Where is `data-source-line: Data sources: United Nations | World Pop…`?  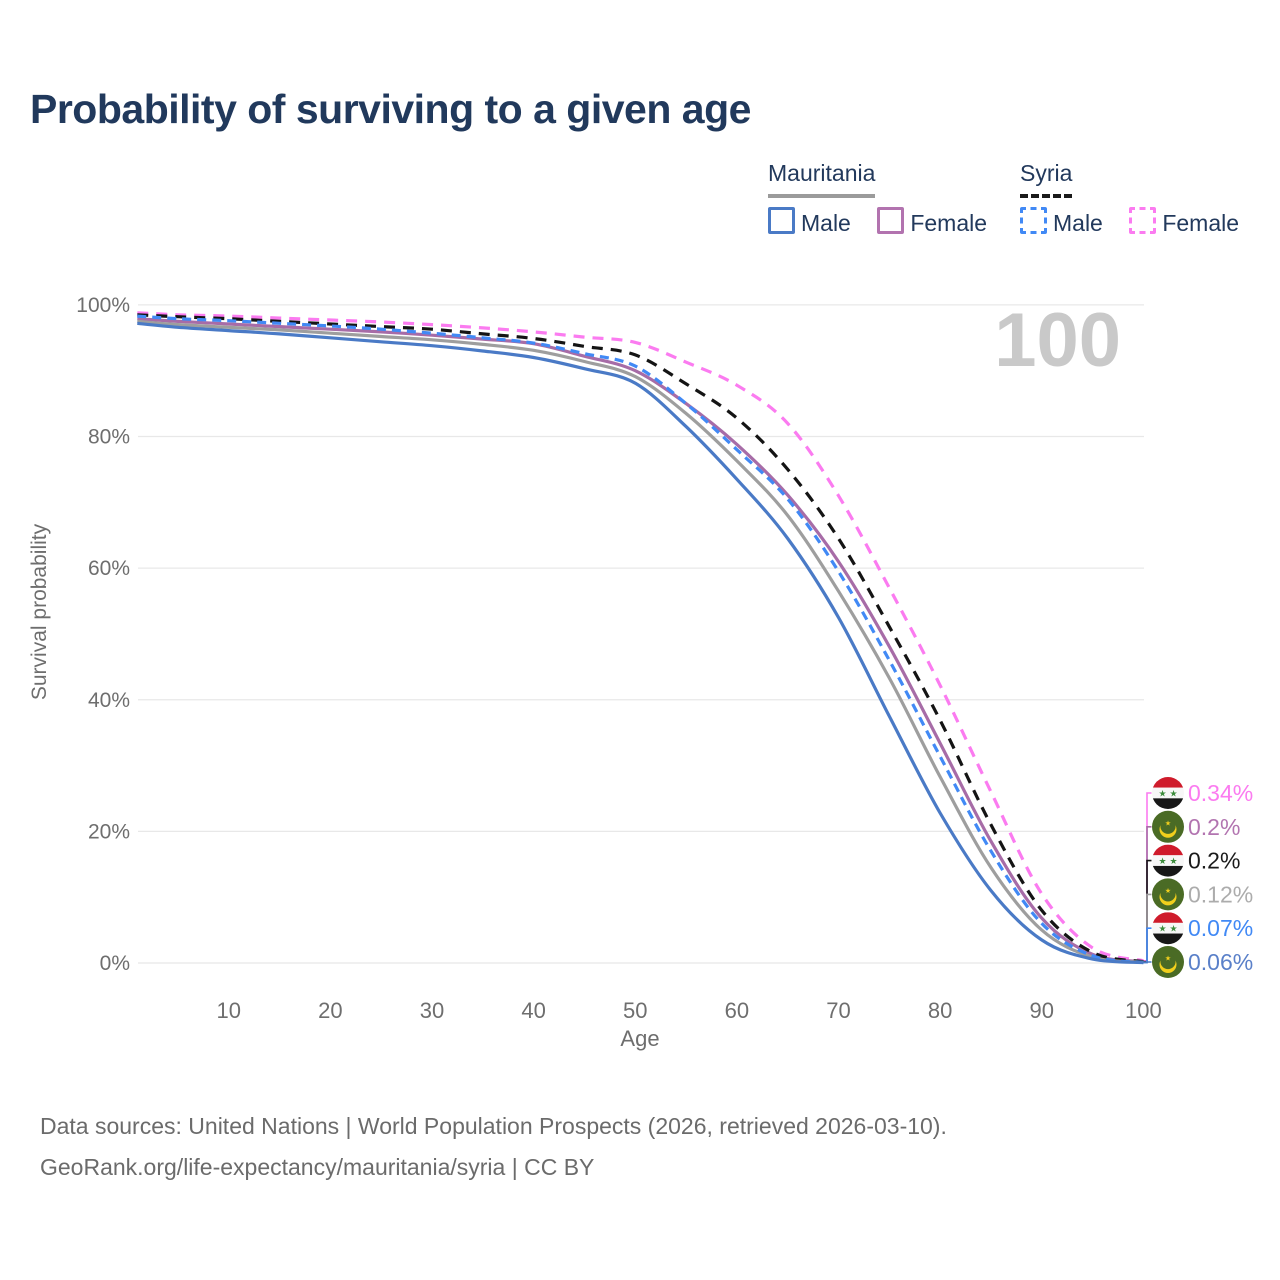 data-source-line: Data sources: United Nations | World Pop… is located at coordinates (493, 1126).